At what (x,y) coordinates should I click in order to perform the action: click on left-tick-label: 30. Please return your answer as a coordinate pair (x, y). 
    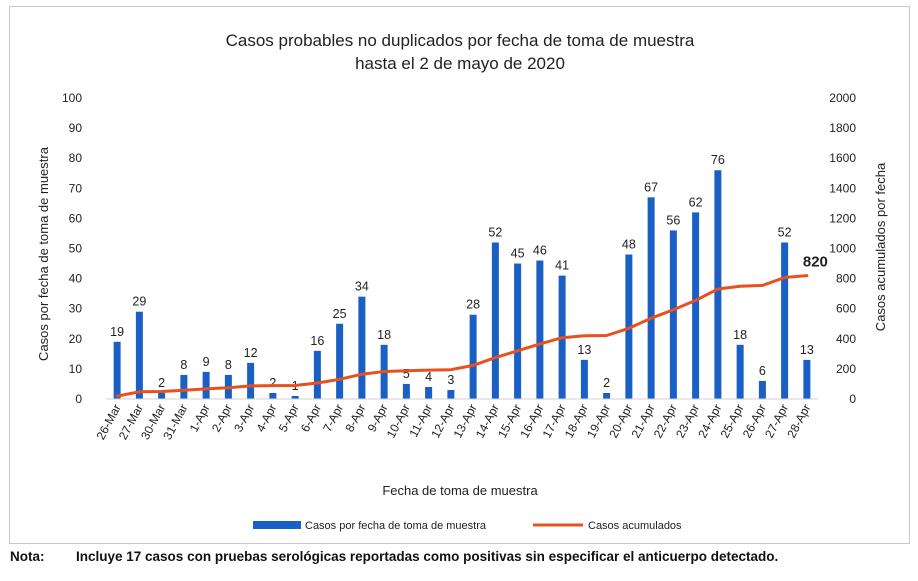
    Looking at the image, I should click on (76, 309).